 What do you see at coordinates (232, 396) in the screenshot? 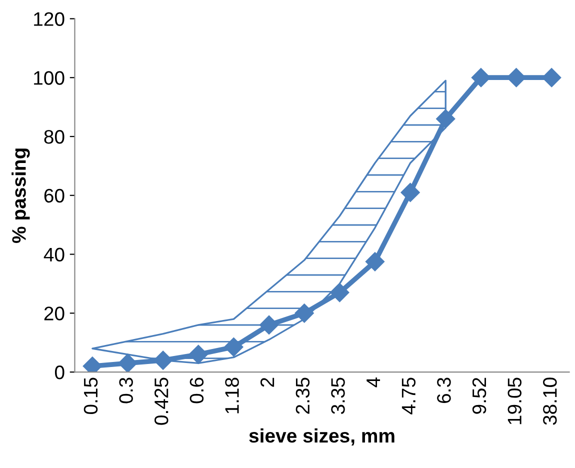
I see `x-tick-label: 1.18` at bounding box center [232, 396].